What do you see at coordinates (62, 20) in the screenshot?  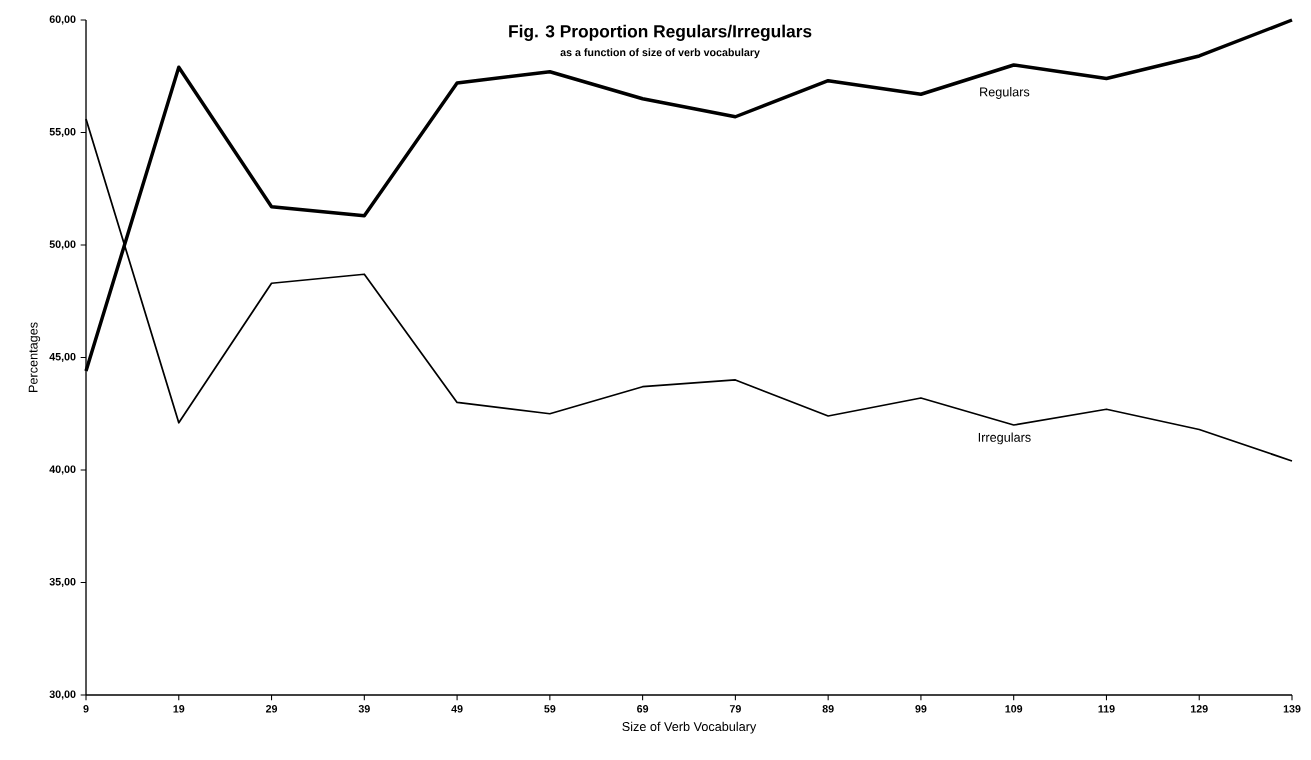 I see `y-tick-label: 60,00` at bounding box center [62, 20].